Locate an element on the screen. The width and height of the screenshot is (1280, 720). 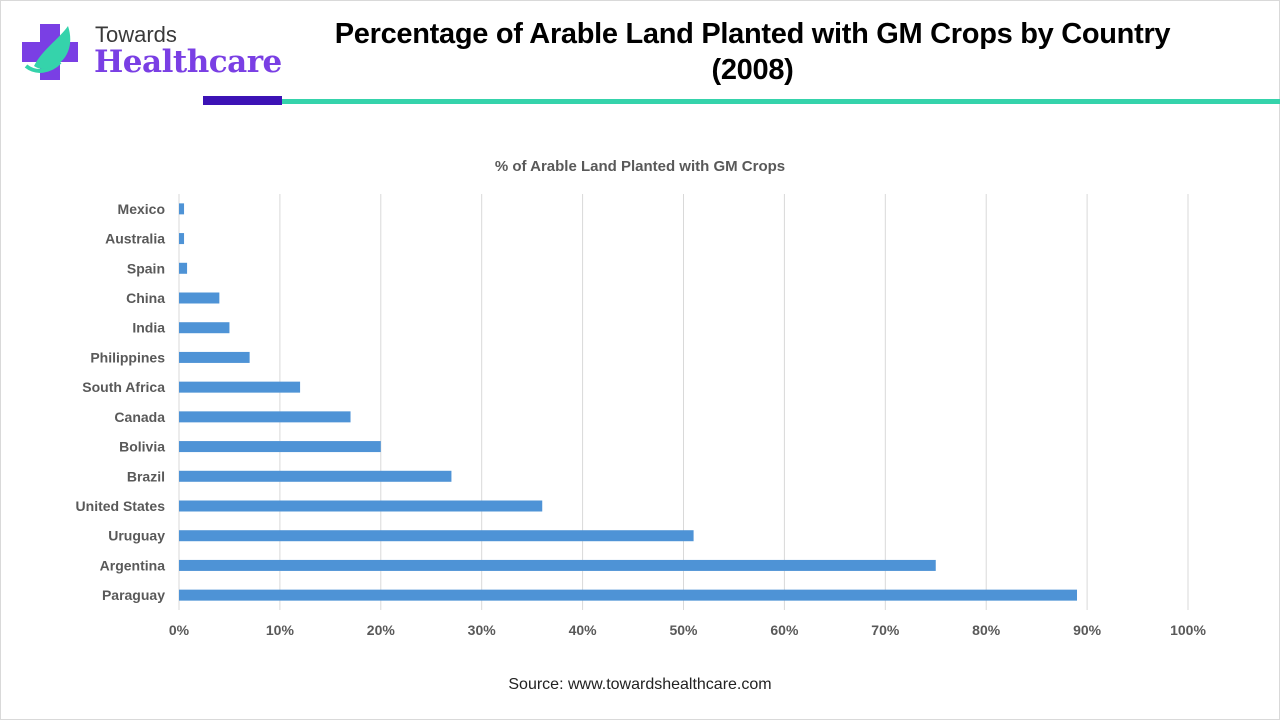
category-label: Mexico is located at coordinates (141, 209).